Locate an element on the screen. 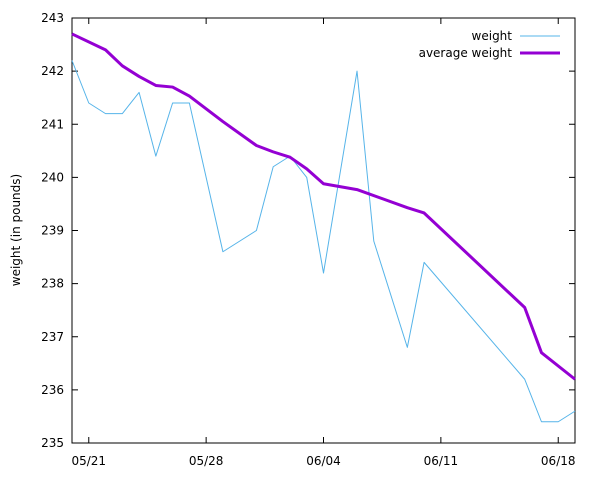 The width and height of the screenshot is (600, 484). x-tick-label: 06/11 is located at coordinates (441, 461).